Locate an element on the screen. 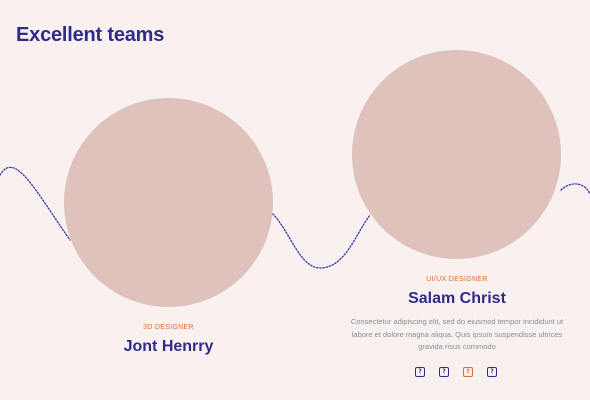 Image resolution: width=590 pixels, height=400 pixels. social-icon-4: ? is located at coordinates (492, 372).